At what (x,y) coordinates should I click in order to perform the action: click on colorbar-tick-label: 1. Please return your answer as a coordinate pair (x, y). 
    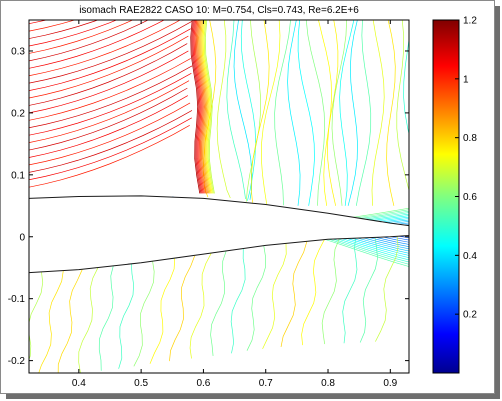
    Looking at the image, I should click on (466, 79).